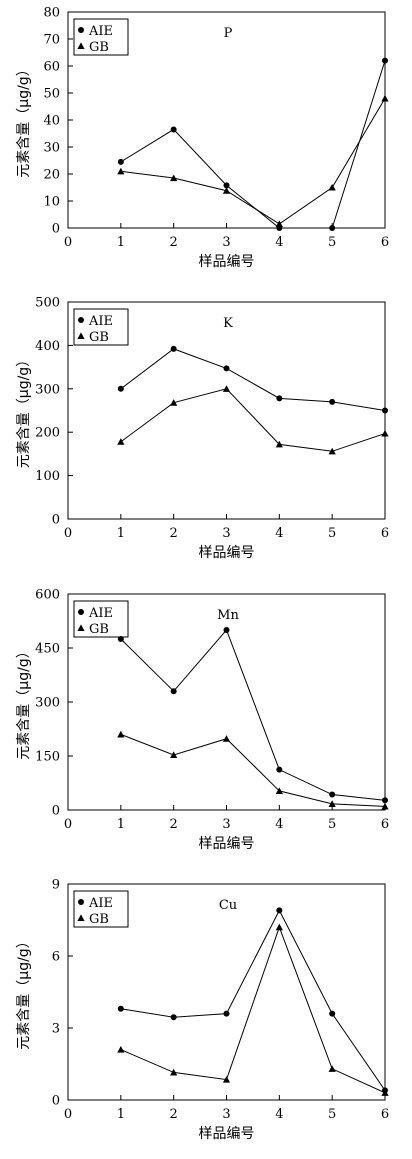 The height and width of the screenshot is (1159, 412). What do you see at coordinates (56, 885) in the screenshot?
I see `y-tick-label: 9` at bounding box center [56, 885].